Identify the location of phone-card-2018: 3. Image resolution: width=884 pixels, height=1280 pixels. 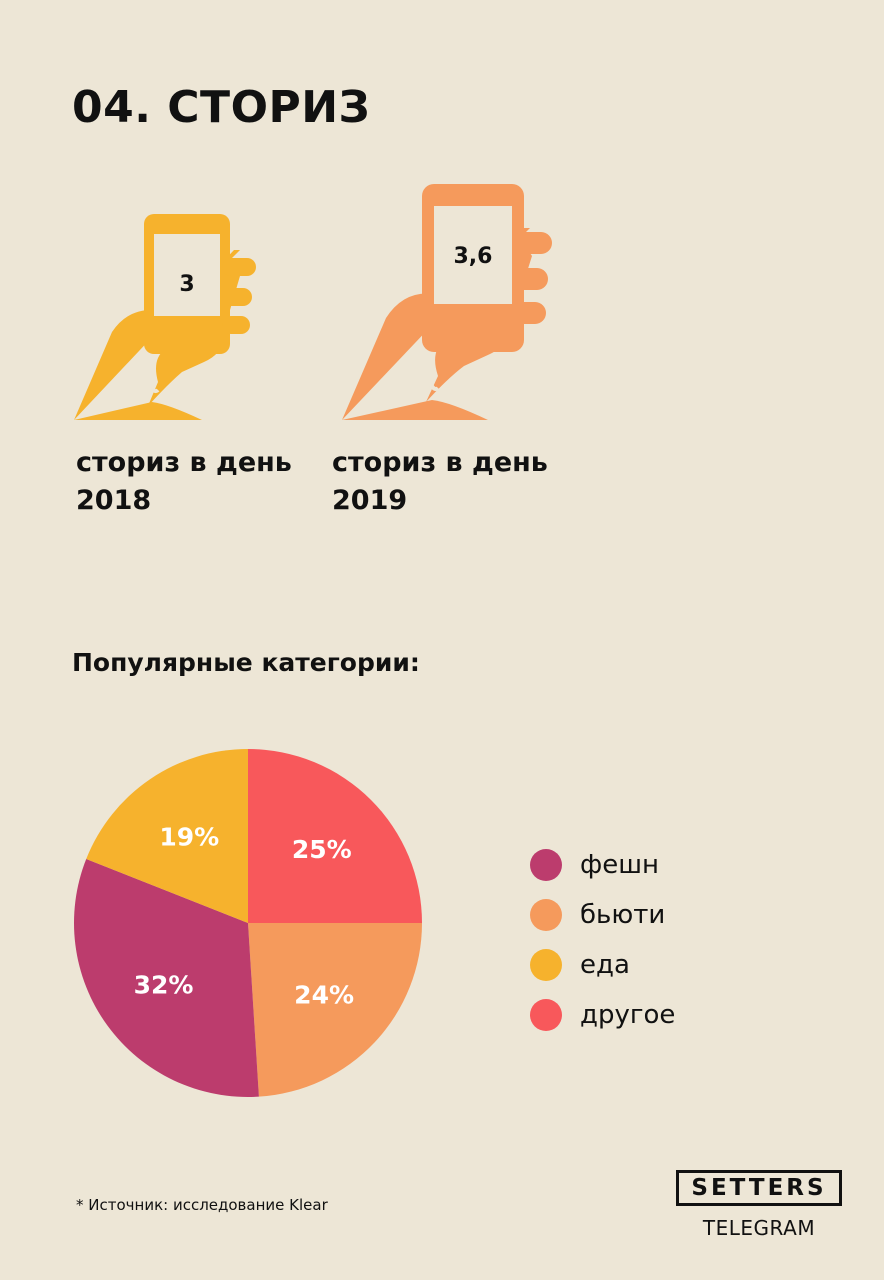
(167, 316).